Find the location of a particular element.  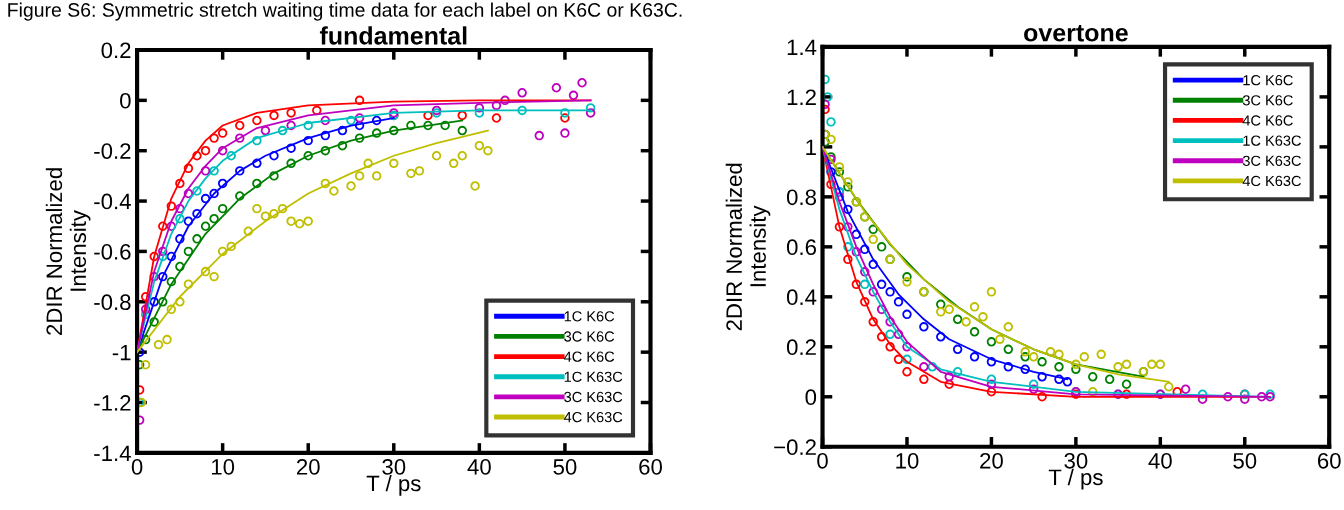

y-tick-label: 0.8 is located at coordinates (801, 197).